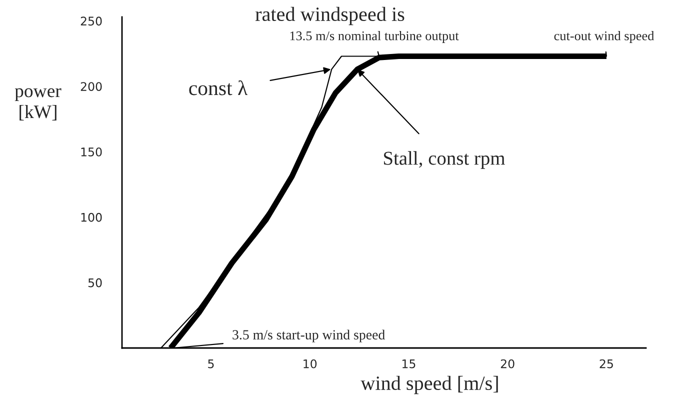  Describe the element at coordinates (409, 363) in the screenshot. I see `x-tick-label: 15` at that location.